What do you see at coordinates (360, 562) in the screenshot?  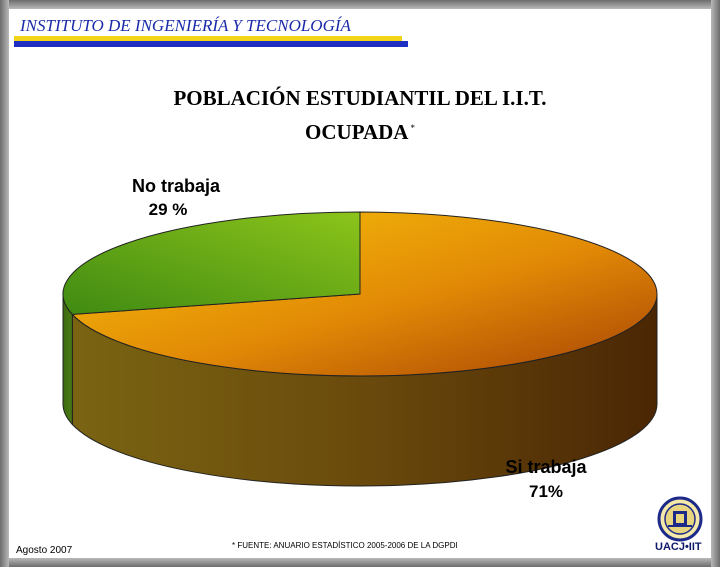 I see `frame-bottom` at bounding box center [360, 562].